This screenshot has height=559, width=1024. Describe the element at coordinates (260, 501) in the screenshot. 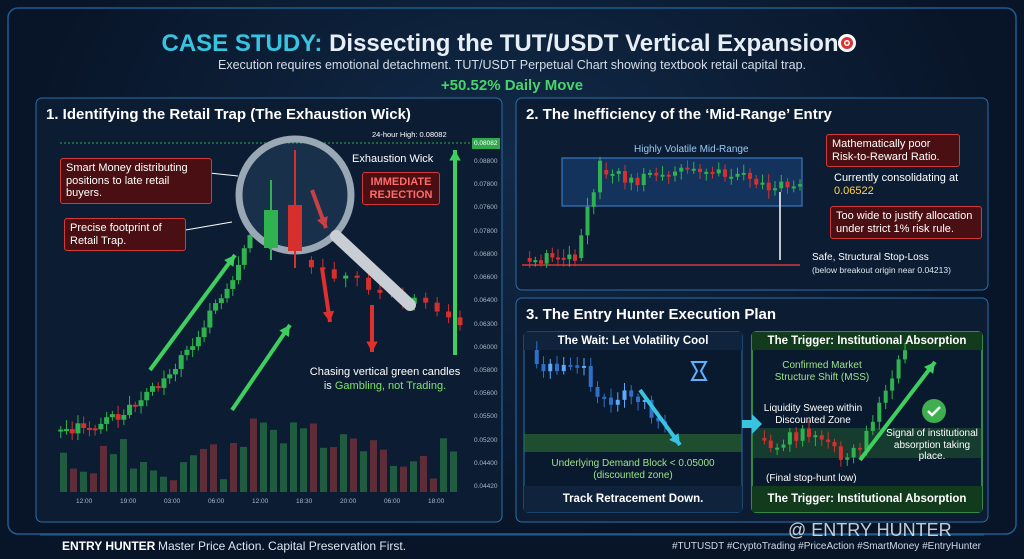

I see `x-axis-label: 12:00` at that location.